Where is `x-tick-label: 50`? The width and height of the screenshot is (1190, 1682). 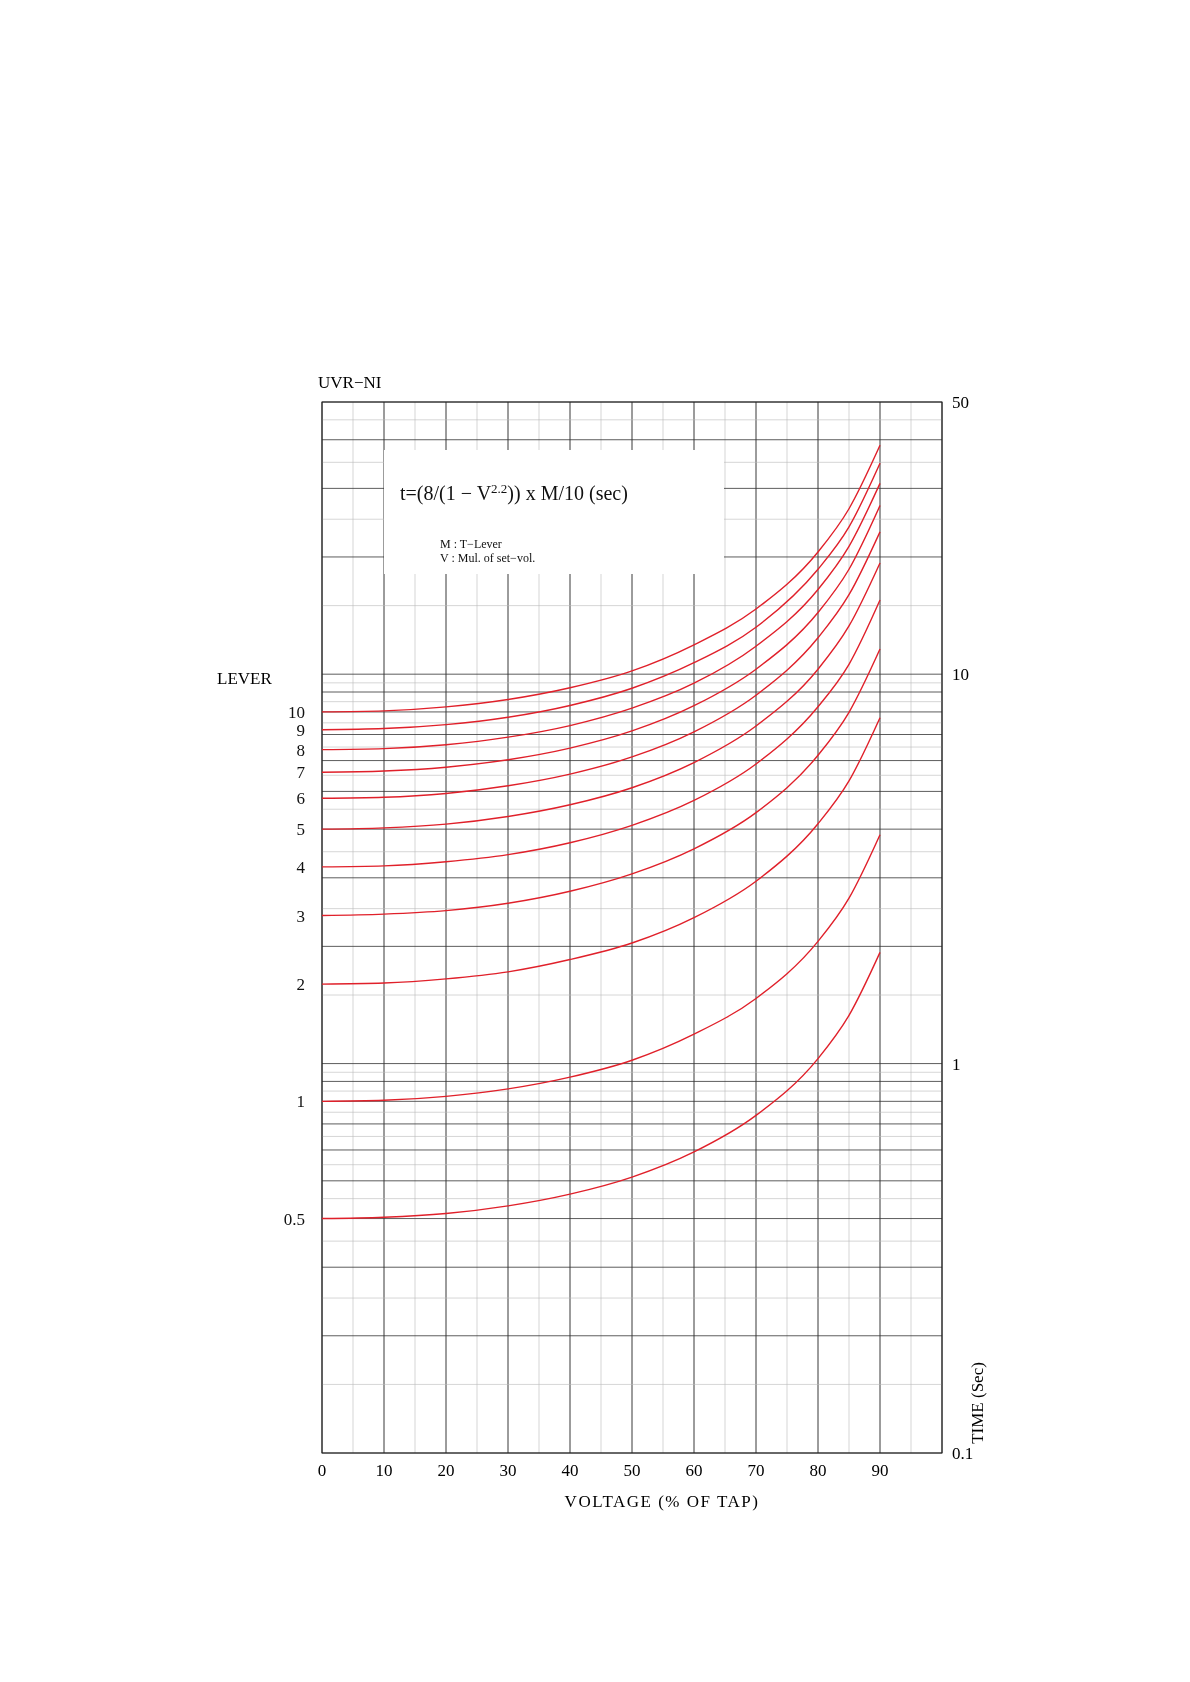
x-tick-label: 50 is located at coordinates (632, 1470).